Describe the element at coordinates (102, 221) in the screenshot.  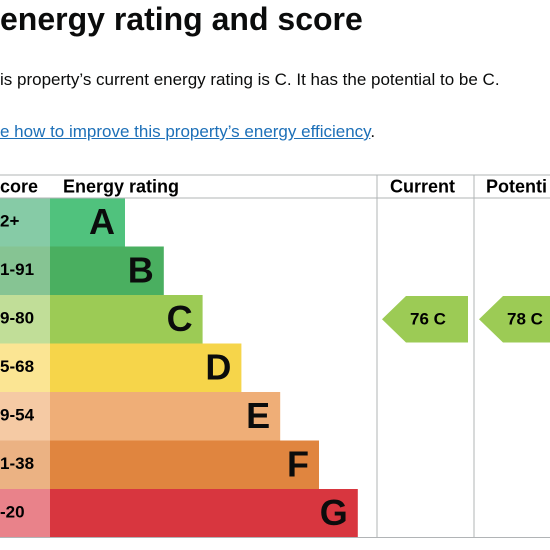
I see `band-letter: A` at that location.